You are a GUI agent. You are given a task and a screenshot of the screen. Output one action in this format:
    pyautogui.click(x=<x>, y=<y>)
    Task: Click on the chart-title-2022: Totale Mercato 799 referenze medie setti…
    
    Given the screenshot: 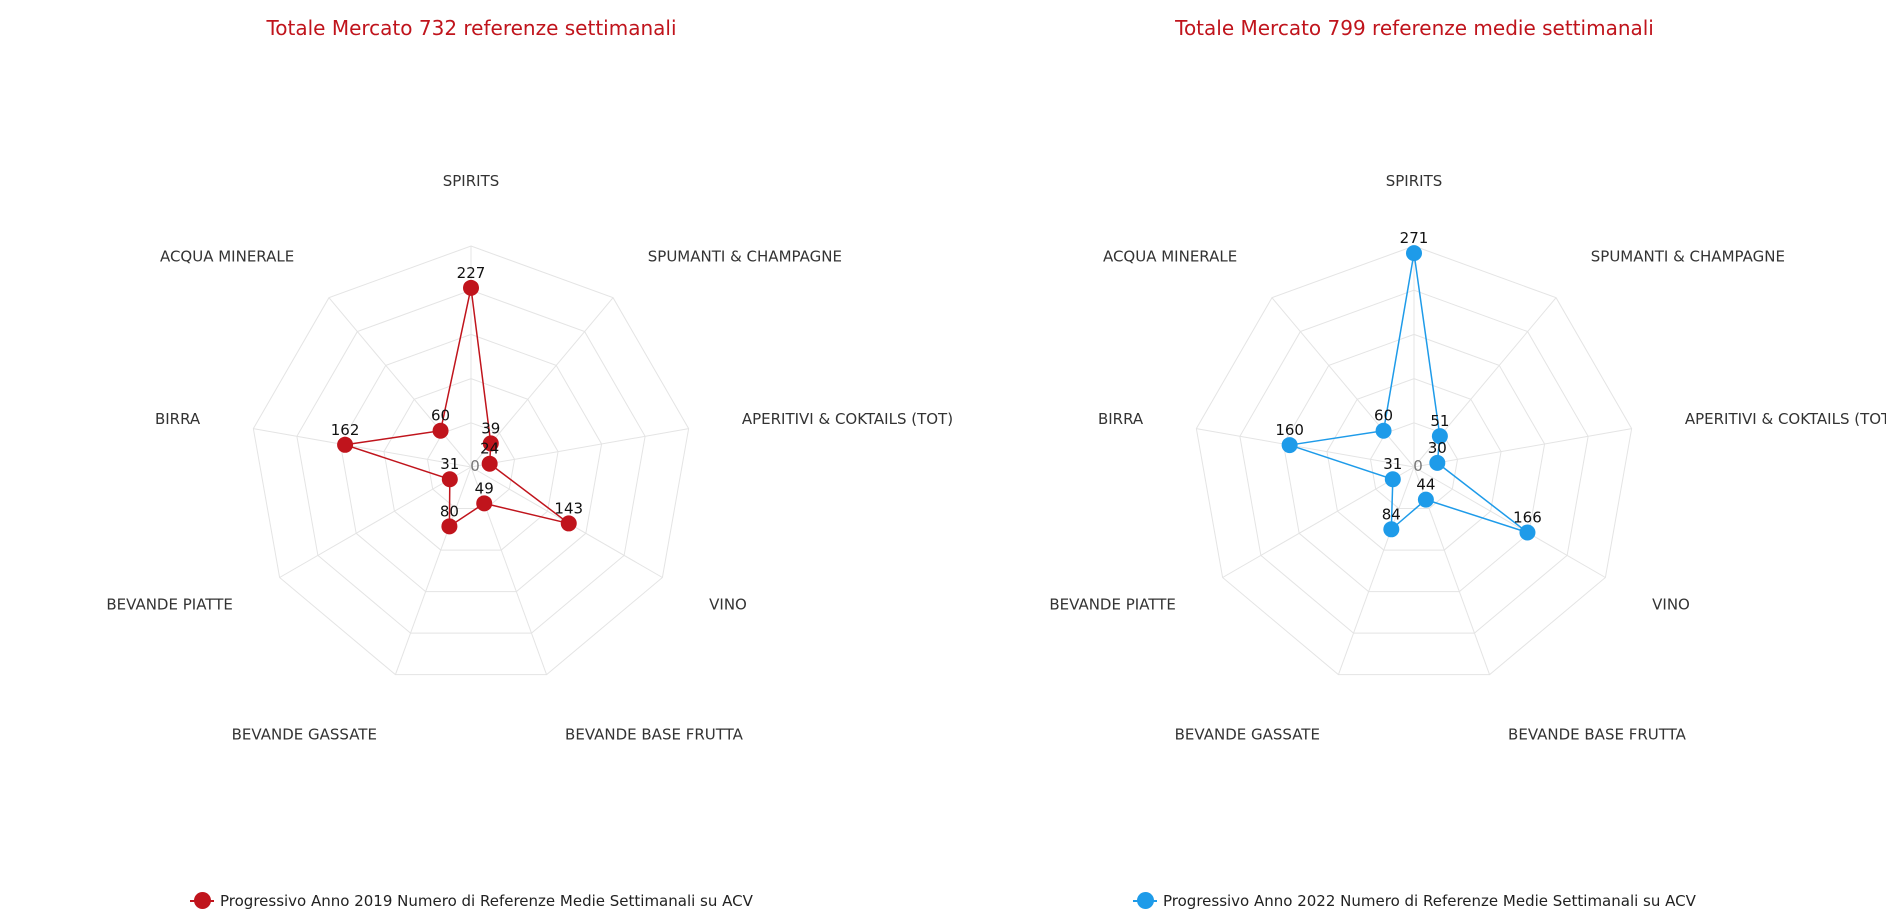 What is the action you would take?
    pyautogui.click(x=1414, y=28)
    